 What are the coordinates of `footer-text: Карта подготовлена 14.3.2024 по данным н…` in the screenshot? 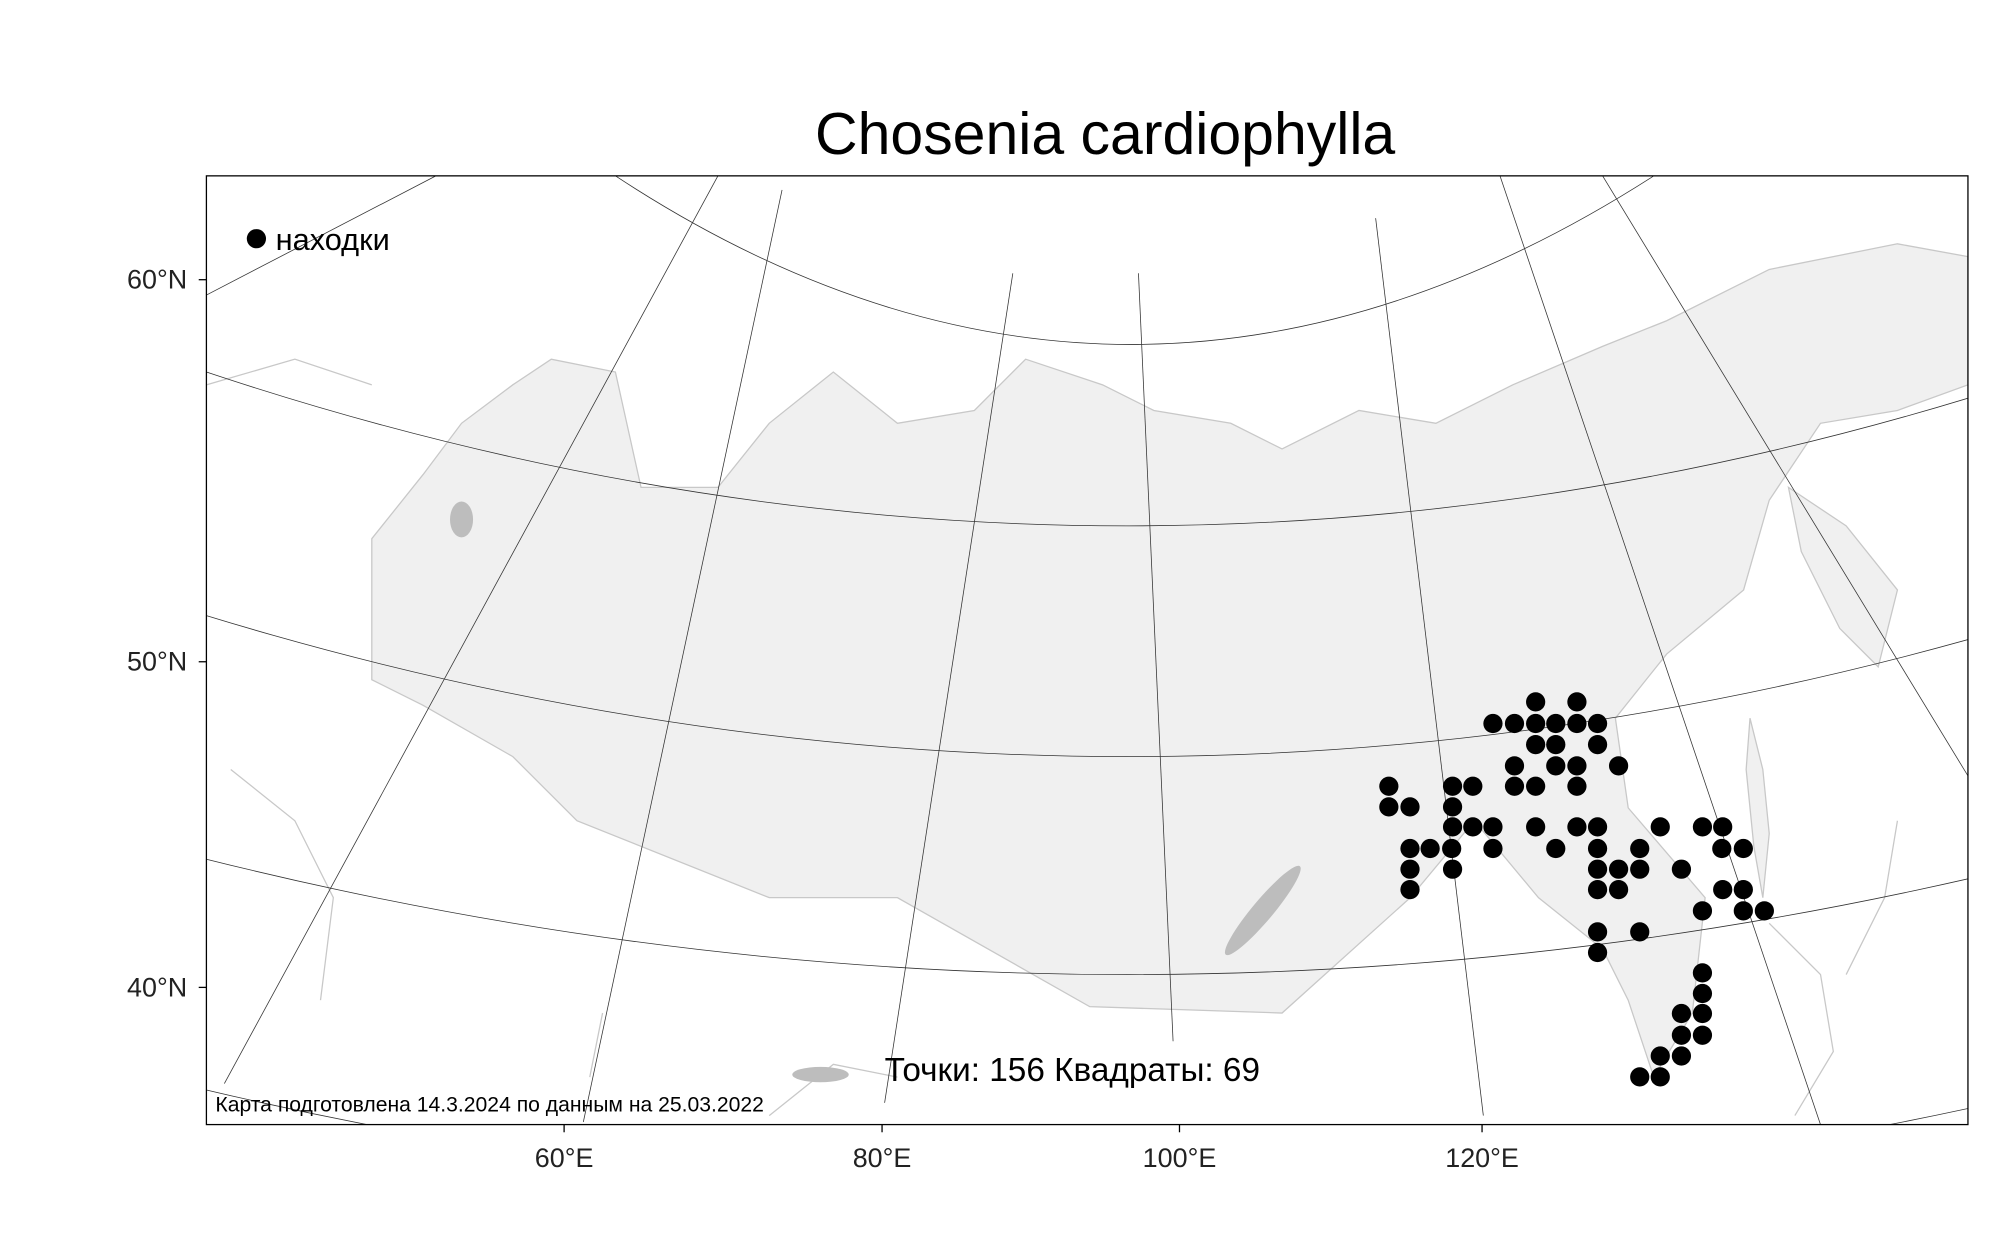 It's located at (489, 1105).